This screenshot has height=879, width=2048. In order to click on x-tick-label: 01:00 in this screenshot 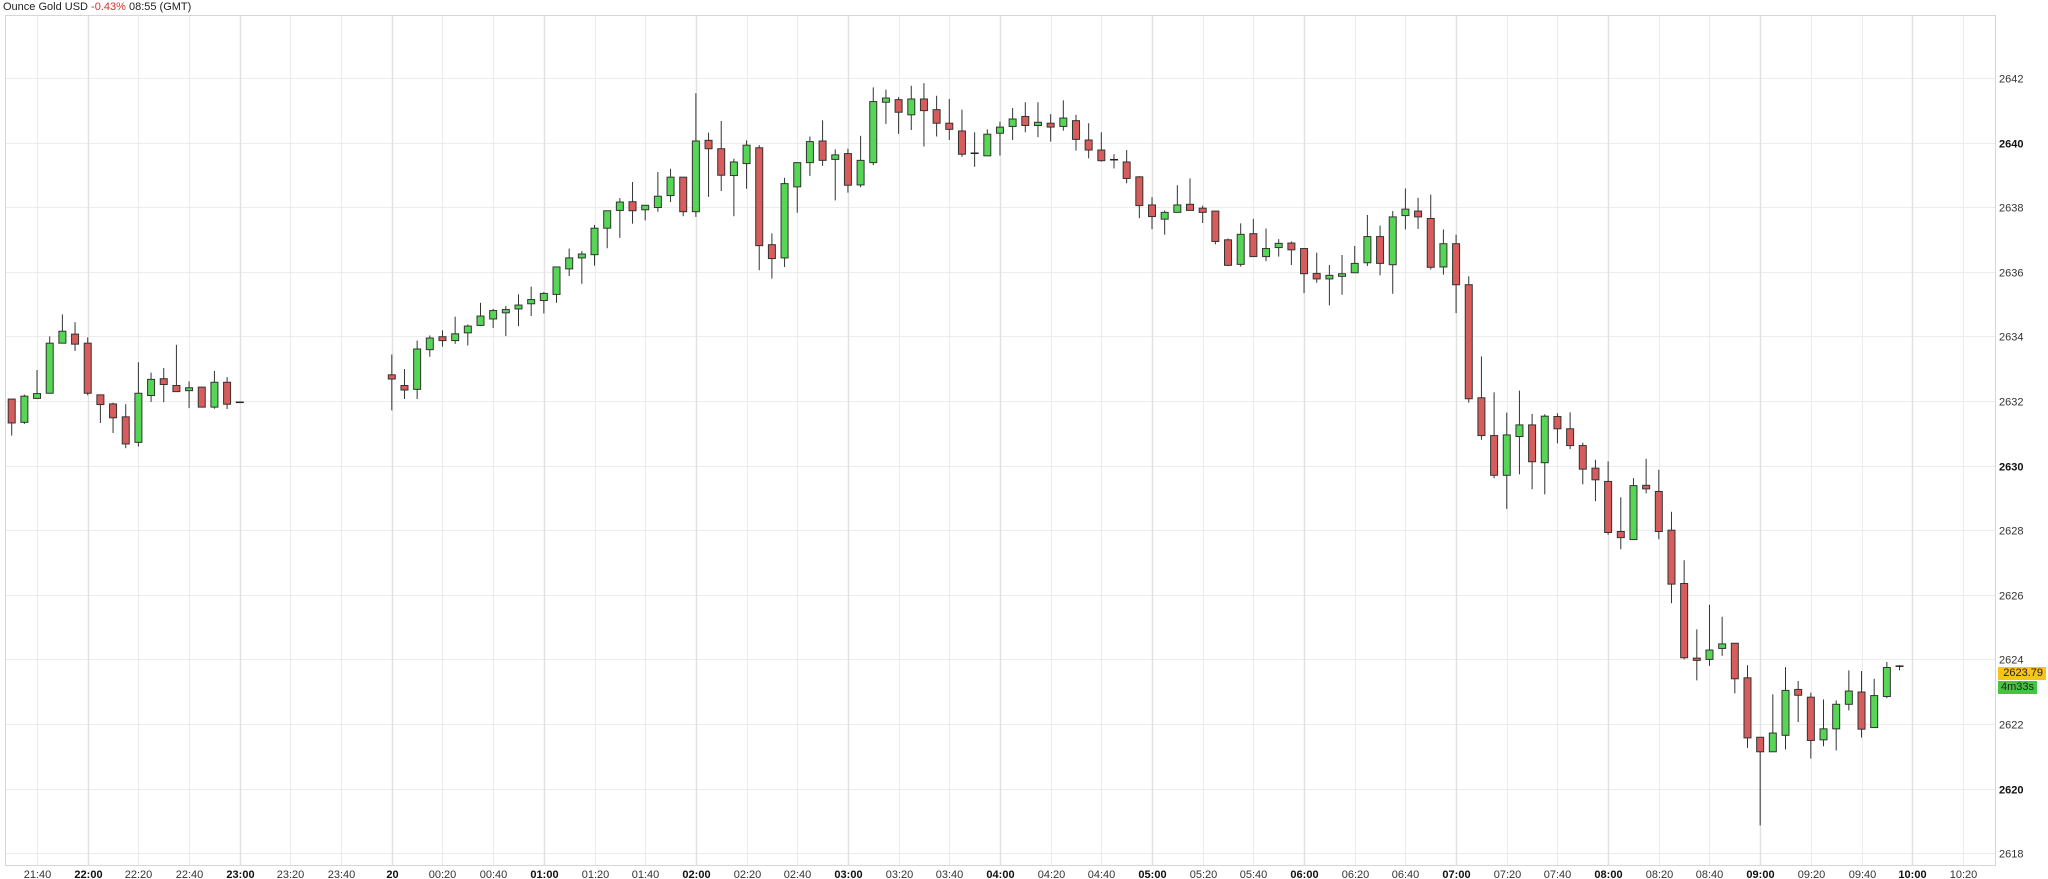, I will do `click(544, 874)`.